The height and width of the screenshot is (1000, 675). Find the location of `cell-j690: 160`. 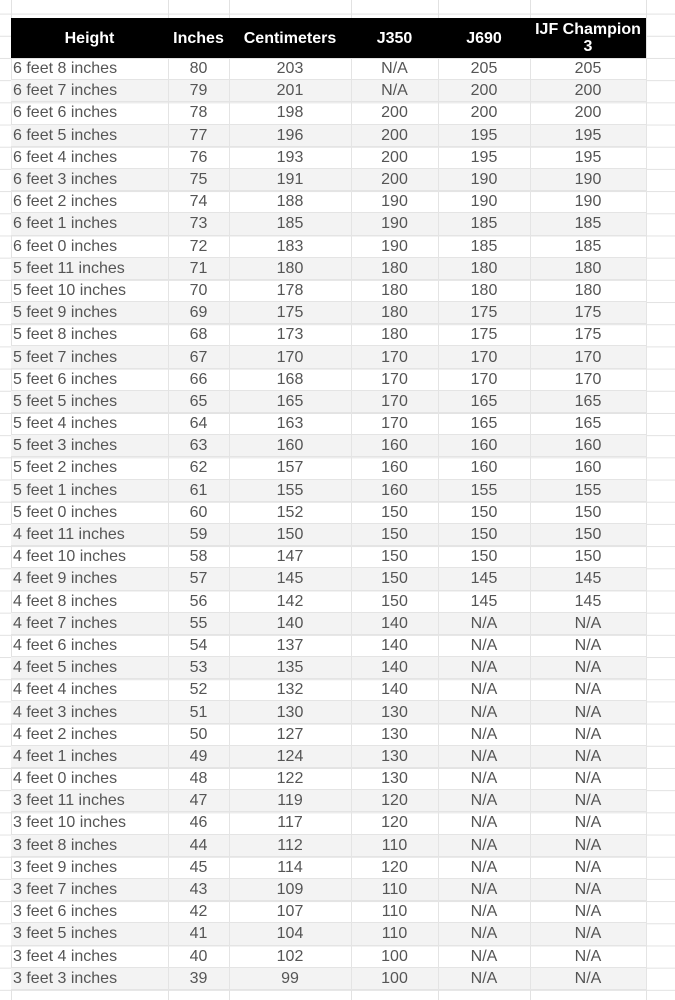

cell-j690: 160 is located at coordinates (484, 468).